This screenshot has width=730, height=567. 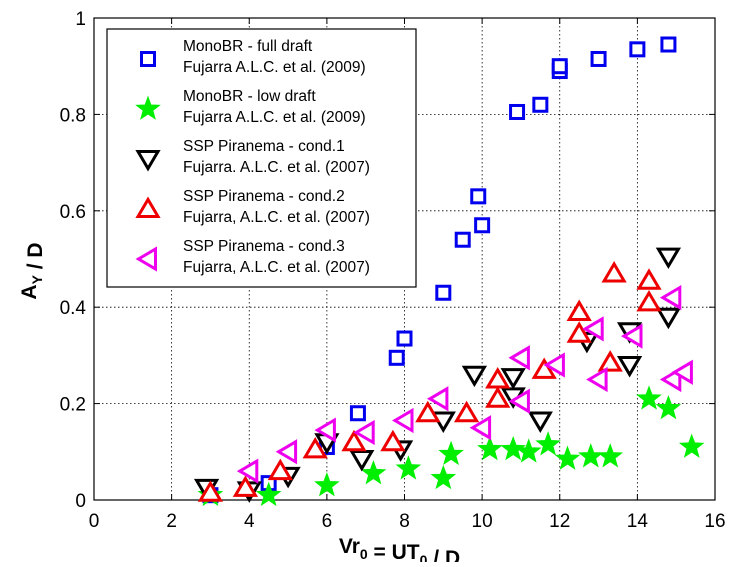 I want to click on x-tick-label: 6, so click(x=327, y=521).